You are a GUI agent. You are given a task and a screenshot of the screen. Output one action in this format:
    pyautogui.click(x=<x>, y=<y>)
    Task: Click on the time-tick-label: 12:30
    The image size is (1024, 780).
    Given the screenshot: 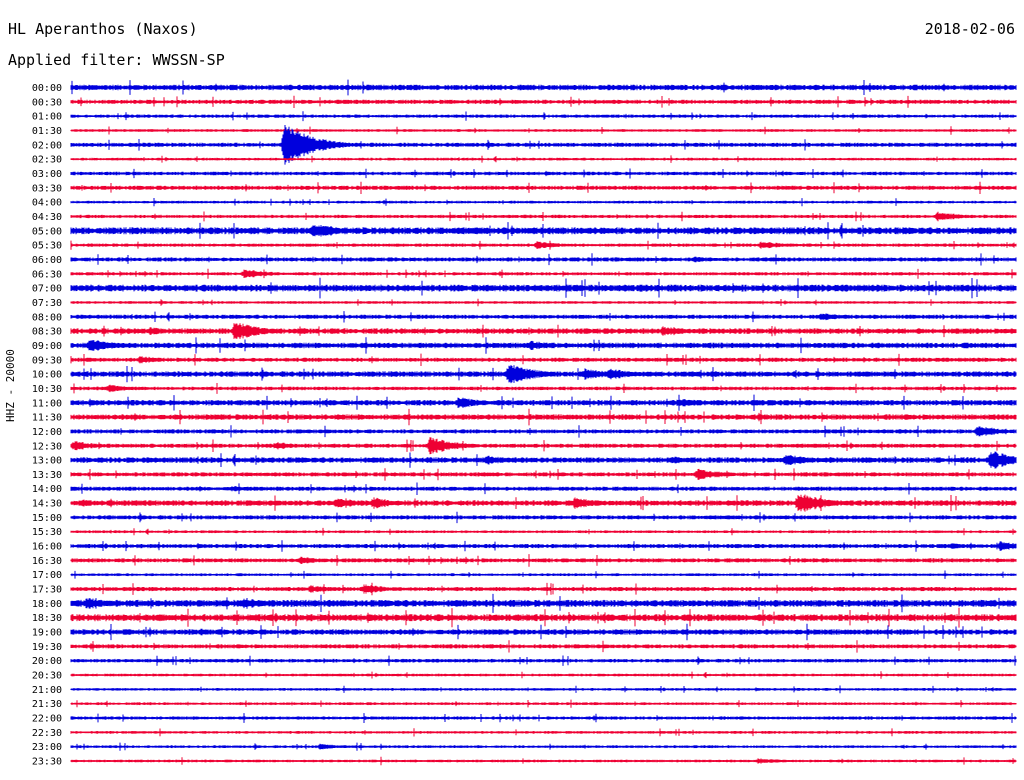 What is the action you would take?
    pyautogui.click(x=47, y=446)
    